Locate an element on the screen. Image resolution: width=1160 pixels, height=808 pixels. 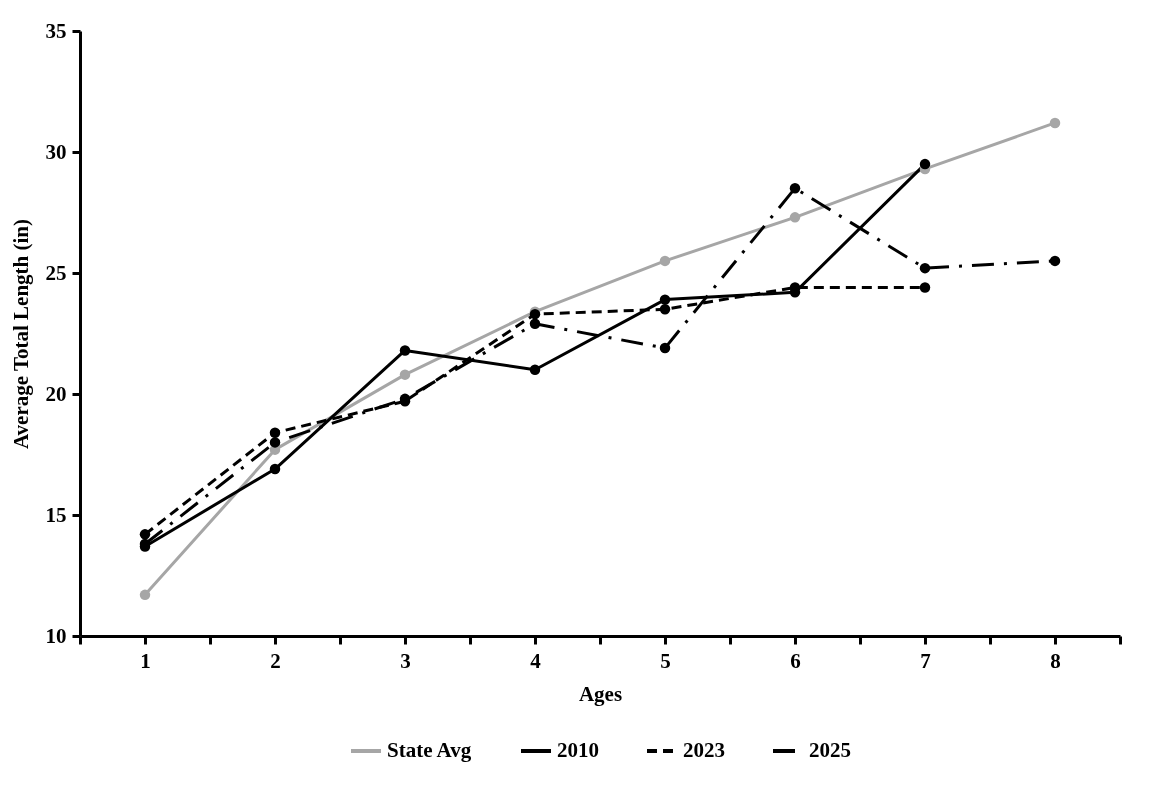
x-tick-label: 3 is located at coordinates (405, 660).